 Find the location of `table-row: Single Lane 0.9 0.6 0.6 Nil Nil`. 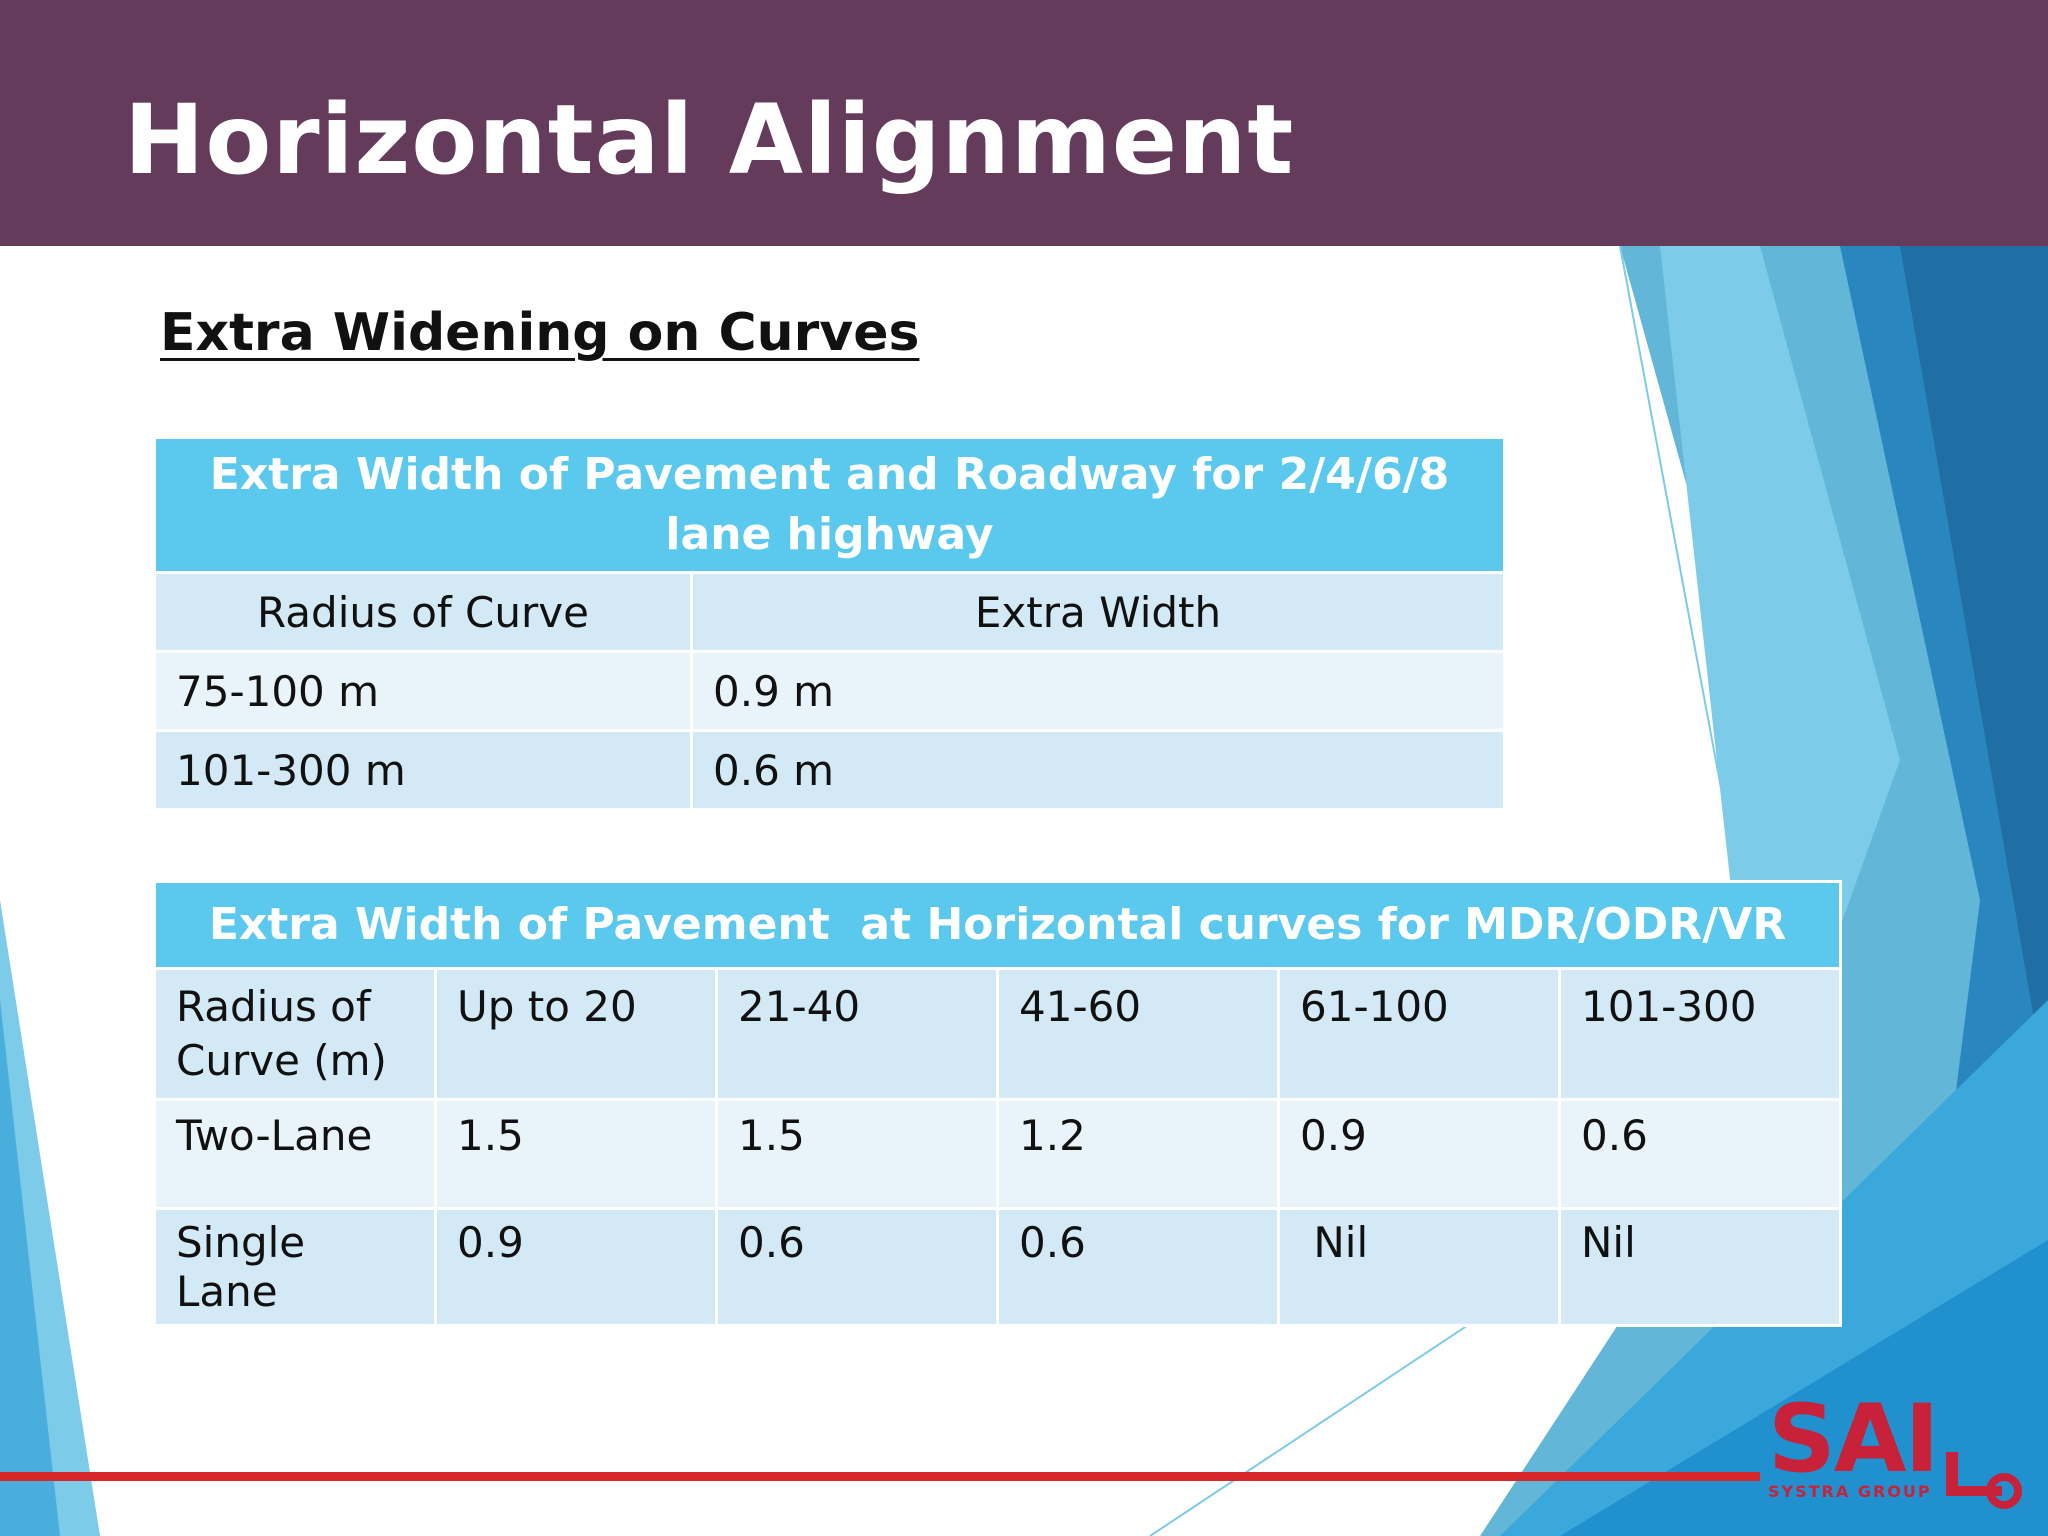

table-row: Single Lane 0.9 0.6 0.6 Nil Nil is located at coordinates (998, 1267).